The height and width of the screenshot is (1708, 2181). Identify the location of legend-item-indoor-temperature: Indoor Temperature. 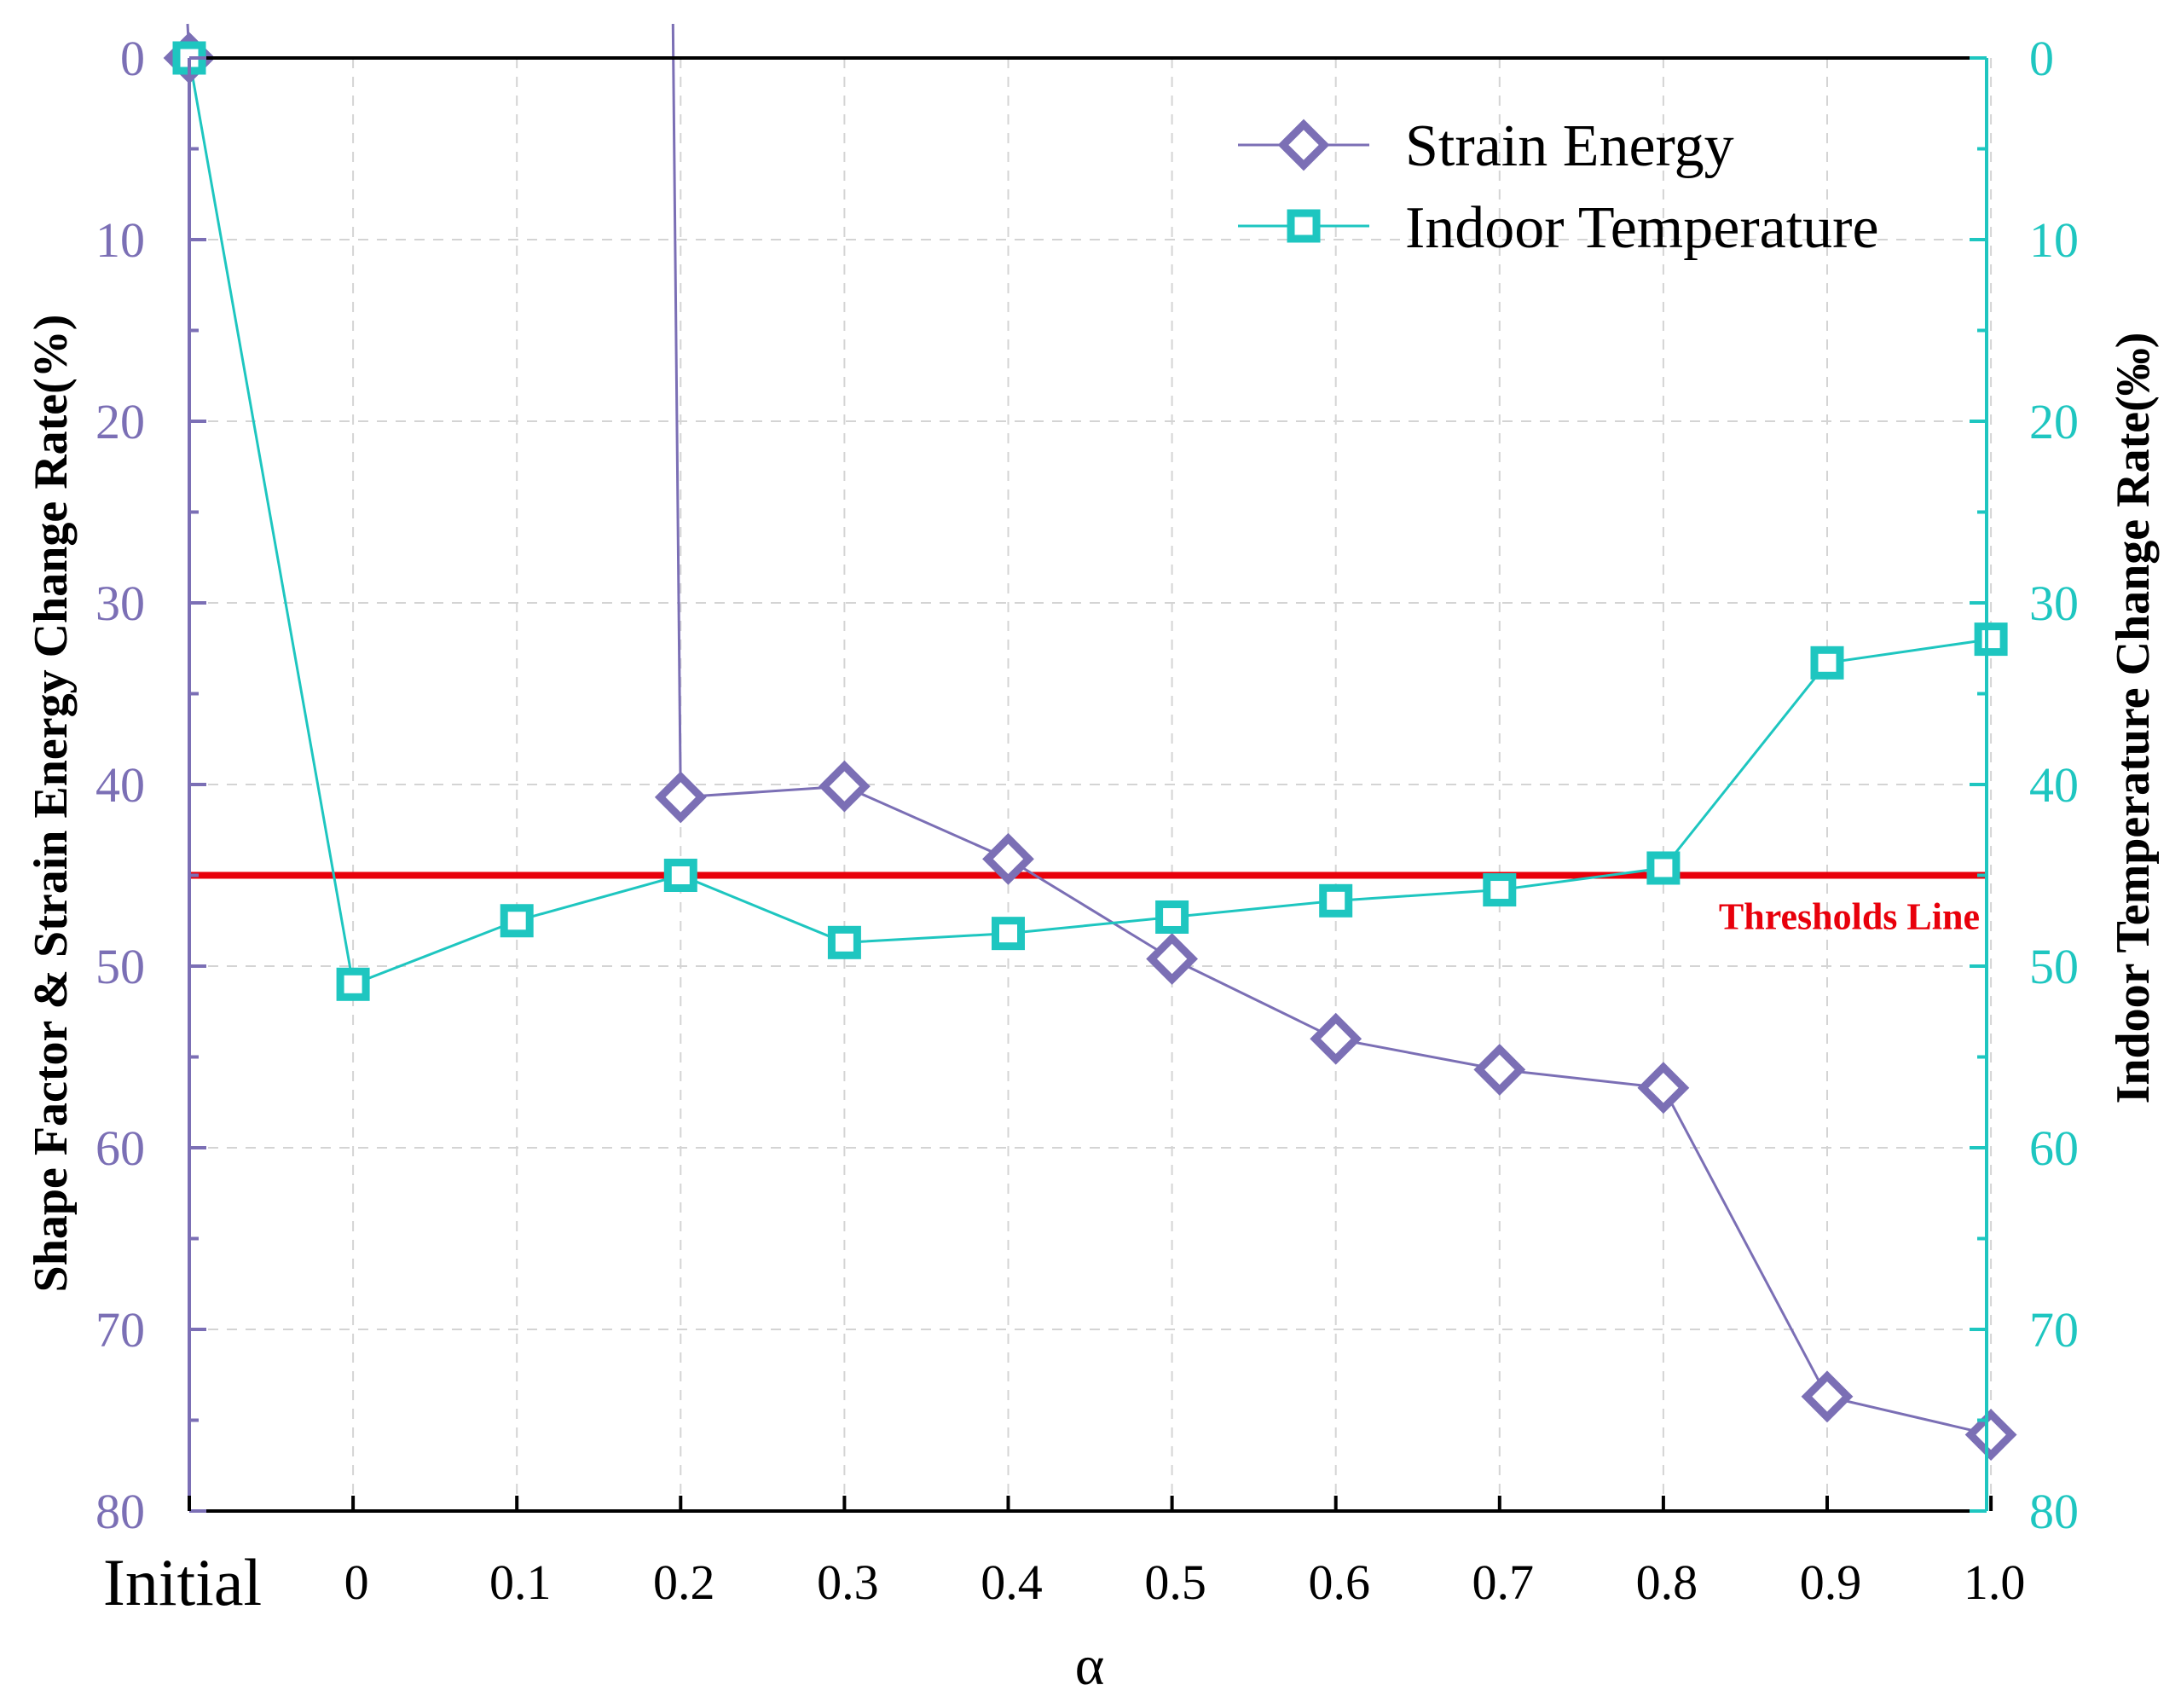
(1558, 228).